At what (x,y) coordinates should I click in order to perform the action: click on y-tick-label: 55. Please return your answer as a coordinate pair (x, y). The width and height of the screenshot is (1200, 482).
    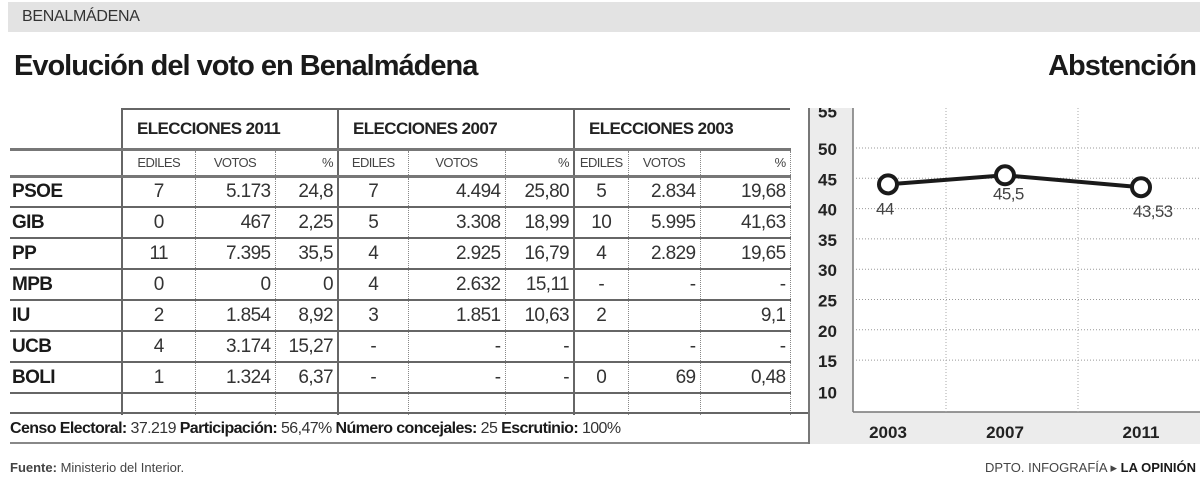
    Looking at the image, I should click on (827, 115).